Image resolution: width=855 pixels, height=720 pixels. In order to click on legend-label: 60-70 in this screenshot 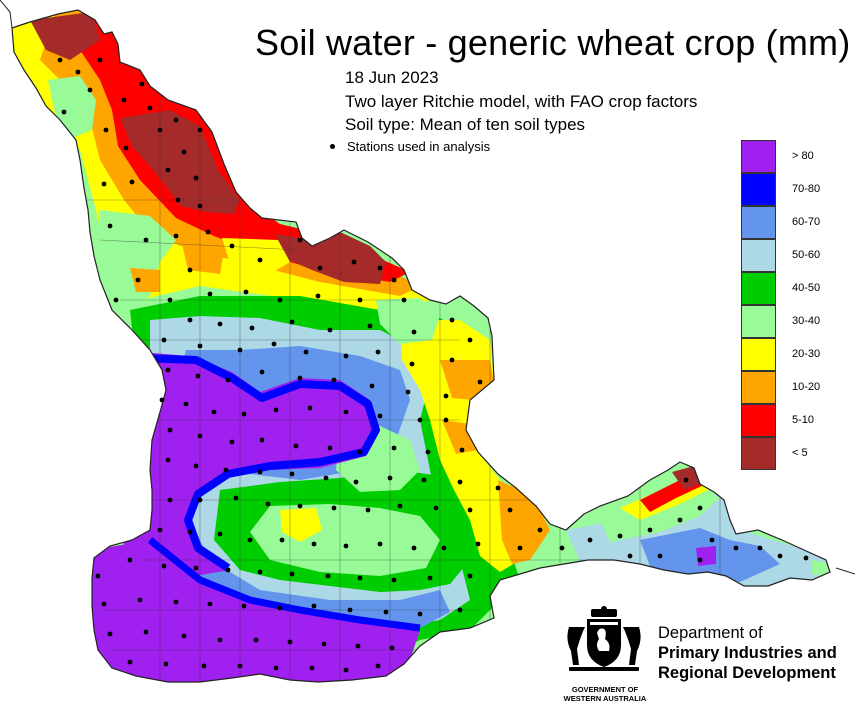, I will do `click(806, 222)`.